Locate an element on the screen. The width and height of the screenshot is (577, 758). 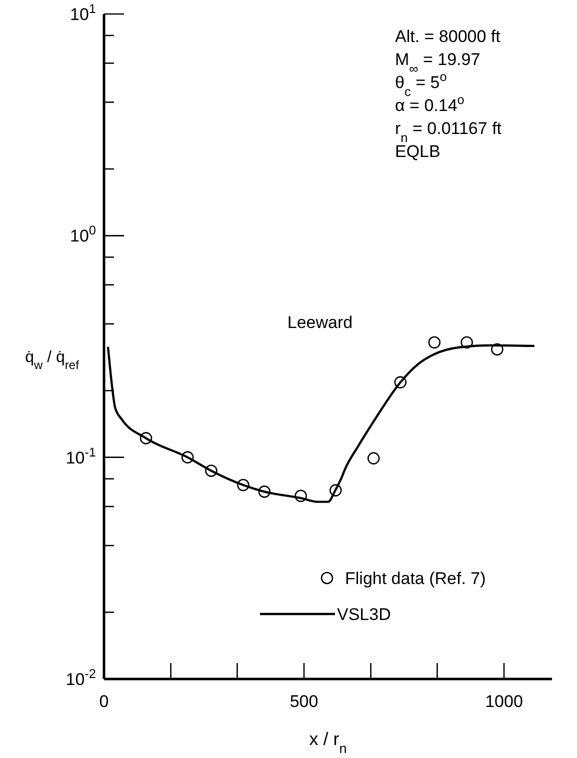
y-tick-label: 10$^{-1}$ is located at coordinates (81, 456).